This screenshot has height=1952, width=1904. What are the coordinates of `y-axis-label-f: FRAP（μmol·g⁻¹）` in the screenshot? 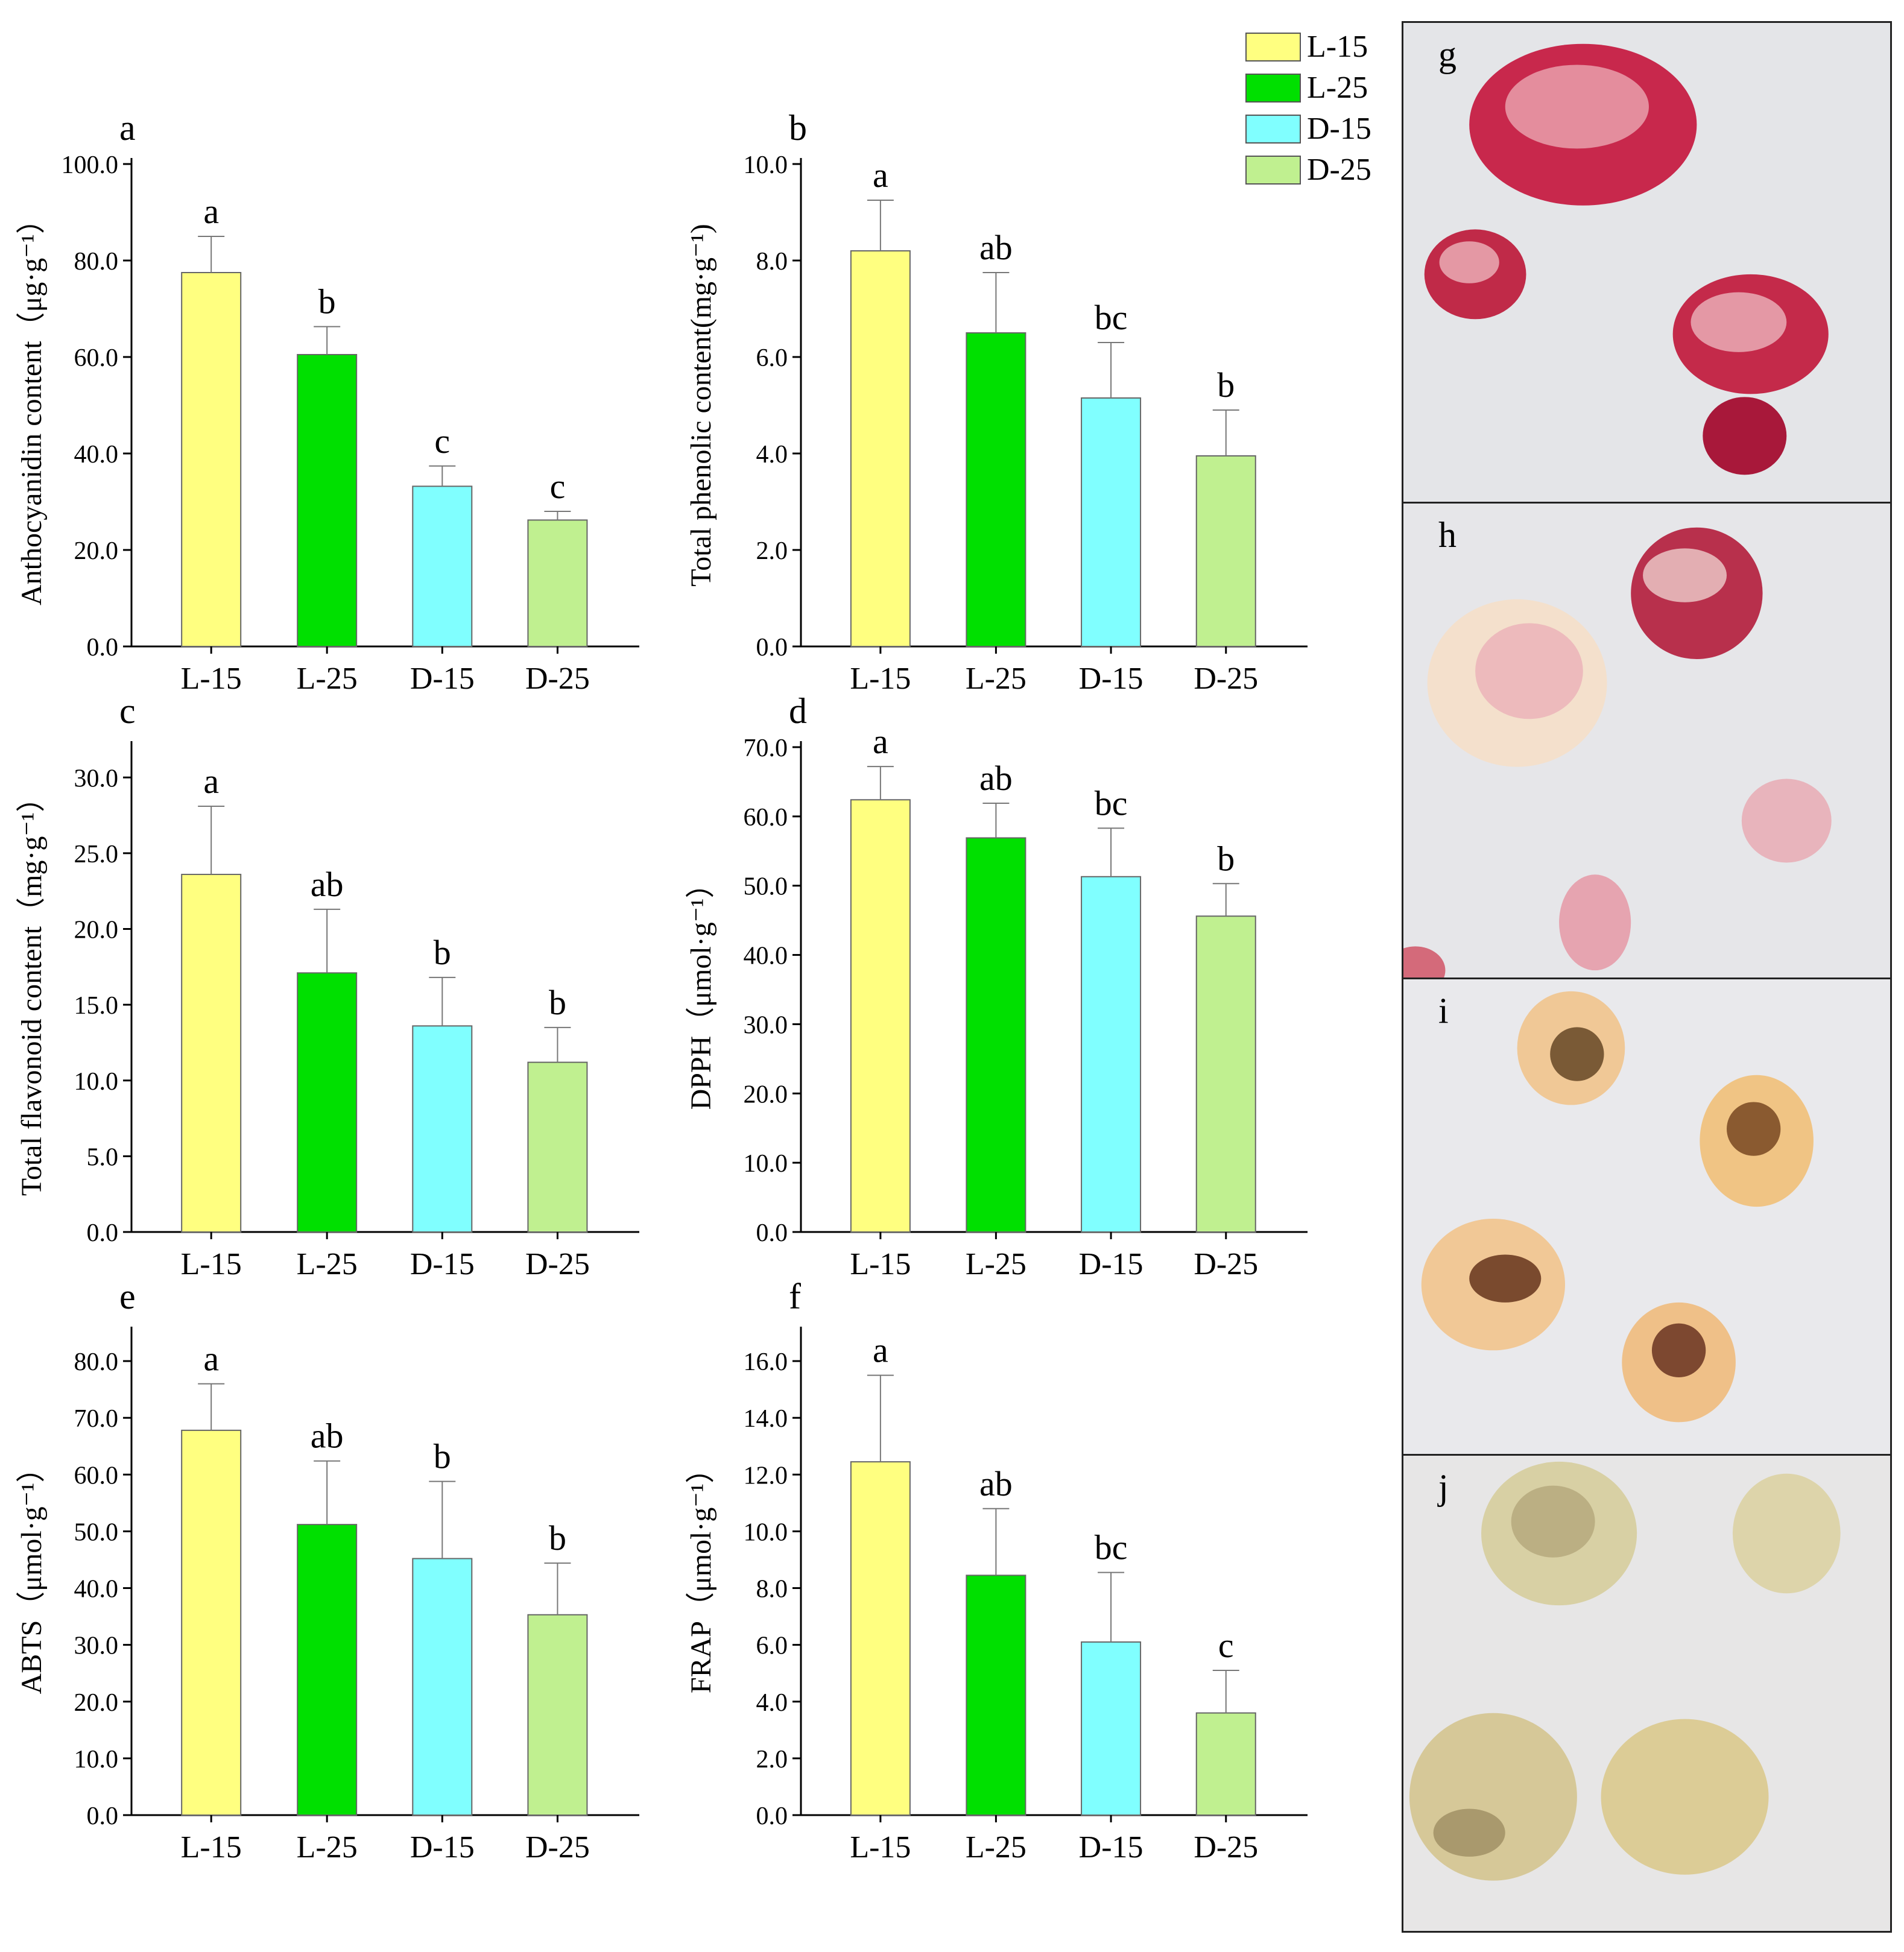 It's located at (701, 1574).